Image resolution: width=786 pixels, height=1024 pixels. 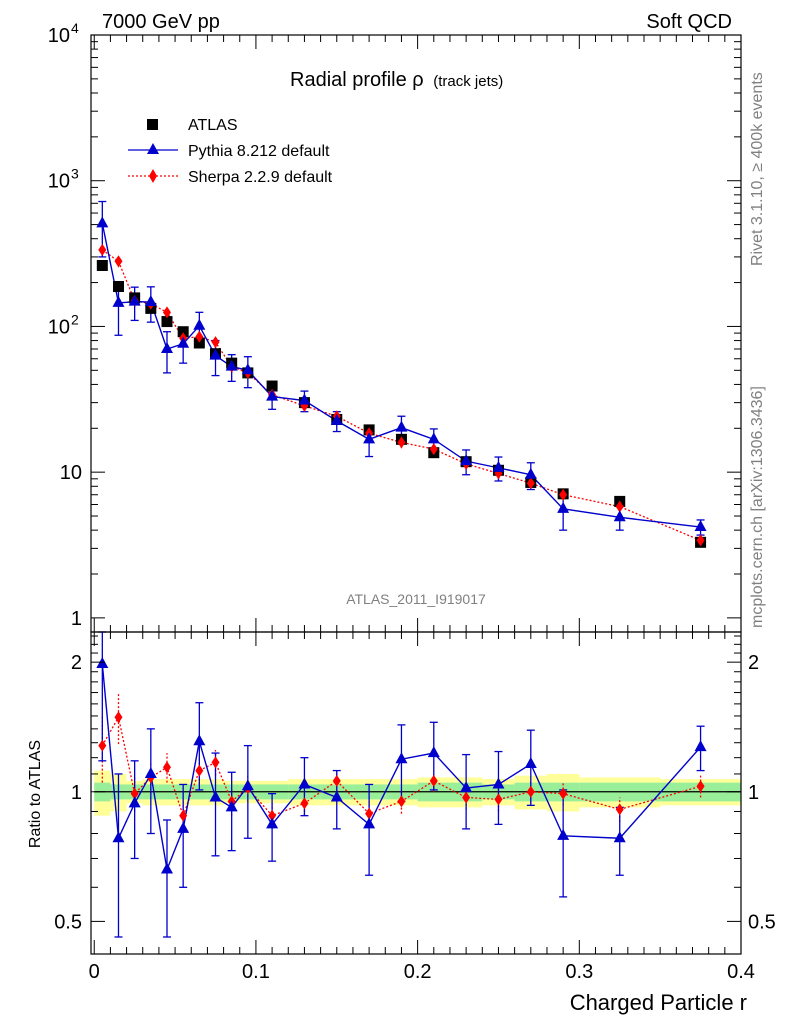 What do you see at coordinates (689, 22) in the screenshot?
I see `header-right: Soft QCD` at bounding box center [689, 22].